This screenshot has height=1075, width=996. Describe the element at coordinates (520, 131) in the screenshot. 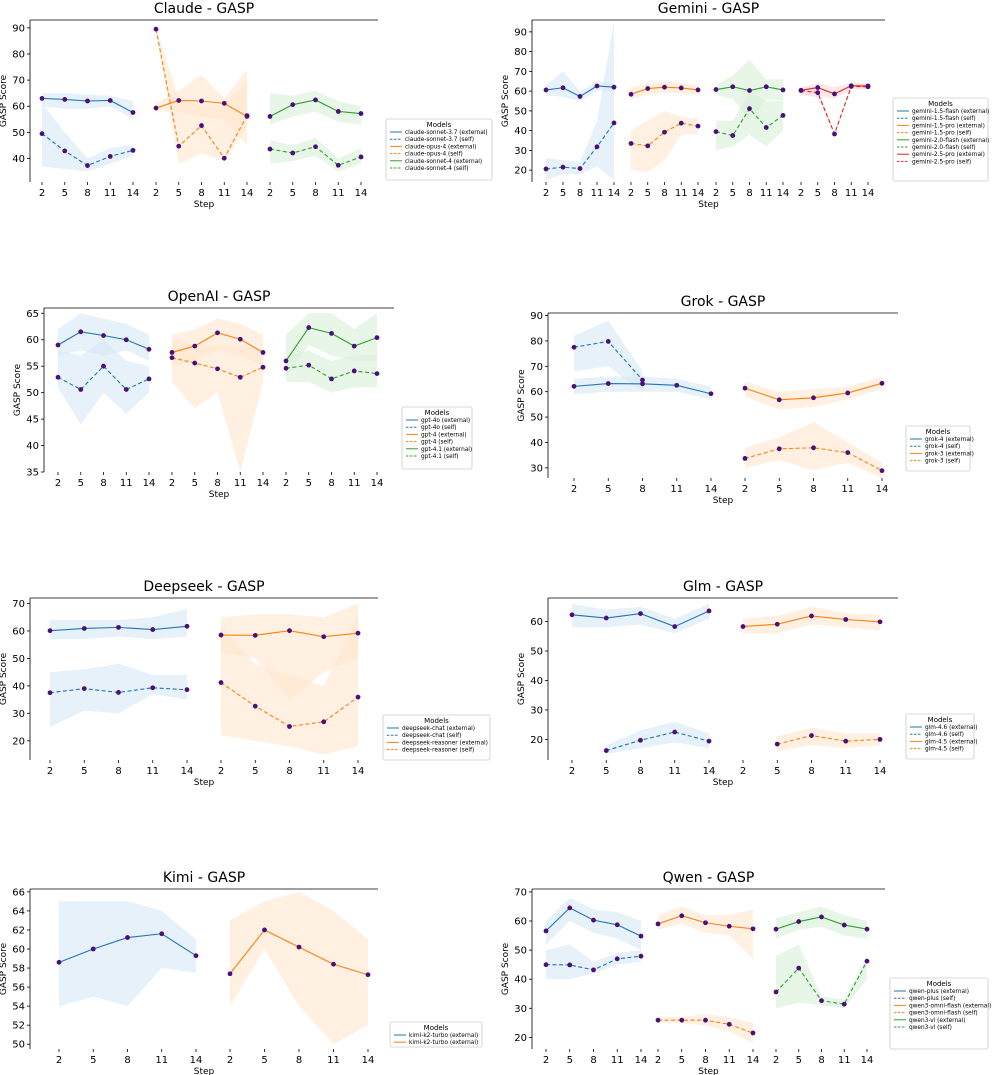

I see `y-tick-label: 40` at that location.